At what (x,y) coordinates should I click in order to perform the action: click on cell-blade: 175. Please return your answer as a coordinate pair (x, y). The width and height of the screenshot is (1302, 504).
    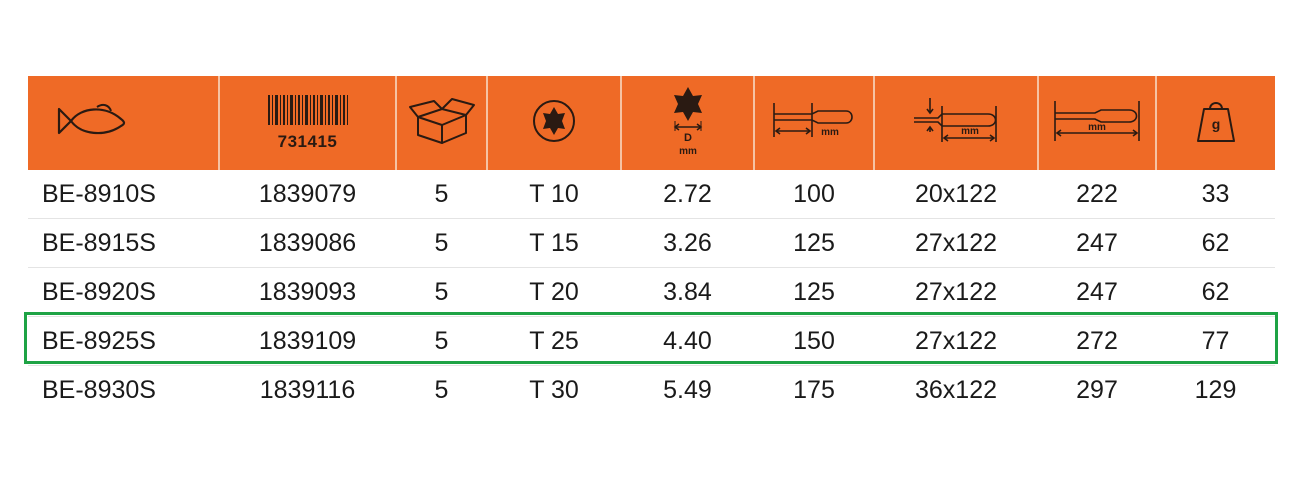
    Looking at the image, I should click on (814, 389).